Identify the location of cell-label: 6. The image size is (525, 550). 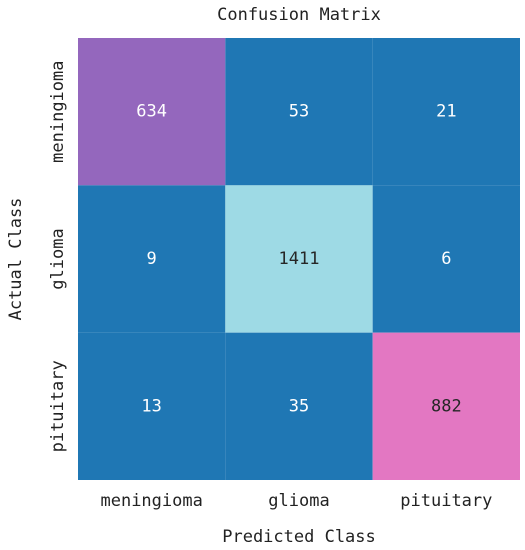
(446, 259).